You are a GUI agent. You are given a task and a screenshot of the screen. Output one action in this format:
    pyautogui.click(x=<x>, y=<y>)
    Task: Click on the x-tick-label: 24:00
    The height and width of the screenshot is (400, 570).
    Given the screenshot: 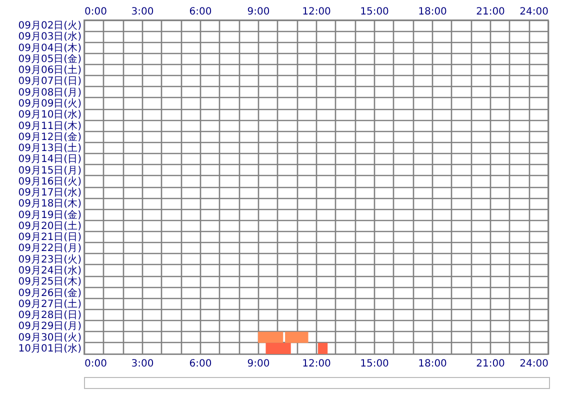 What is the action you would take?
    pyautogui.click(x=534, y=12)
    